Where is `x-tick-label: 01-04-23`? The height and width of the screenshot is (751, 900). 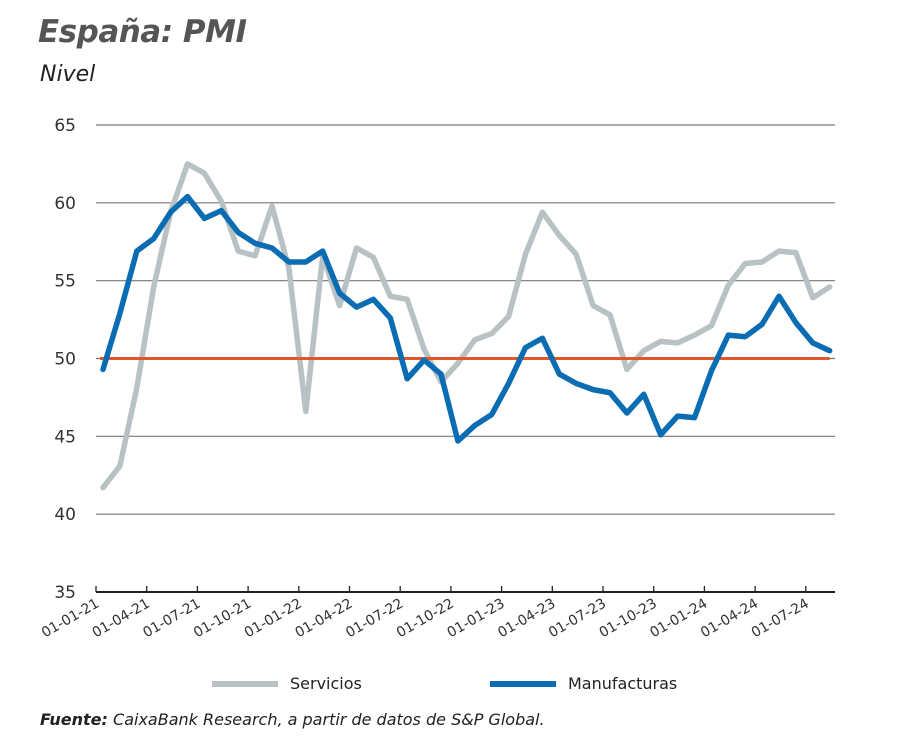 x-tick-label: 01-04-23 is located at coordinates (526, 619).